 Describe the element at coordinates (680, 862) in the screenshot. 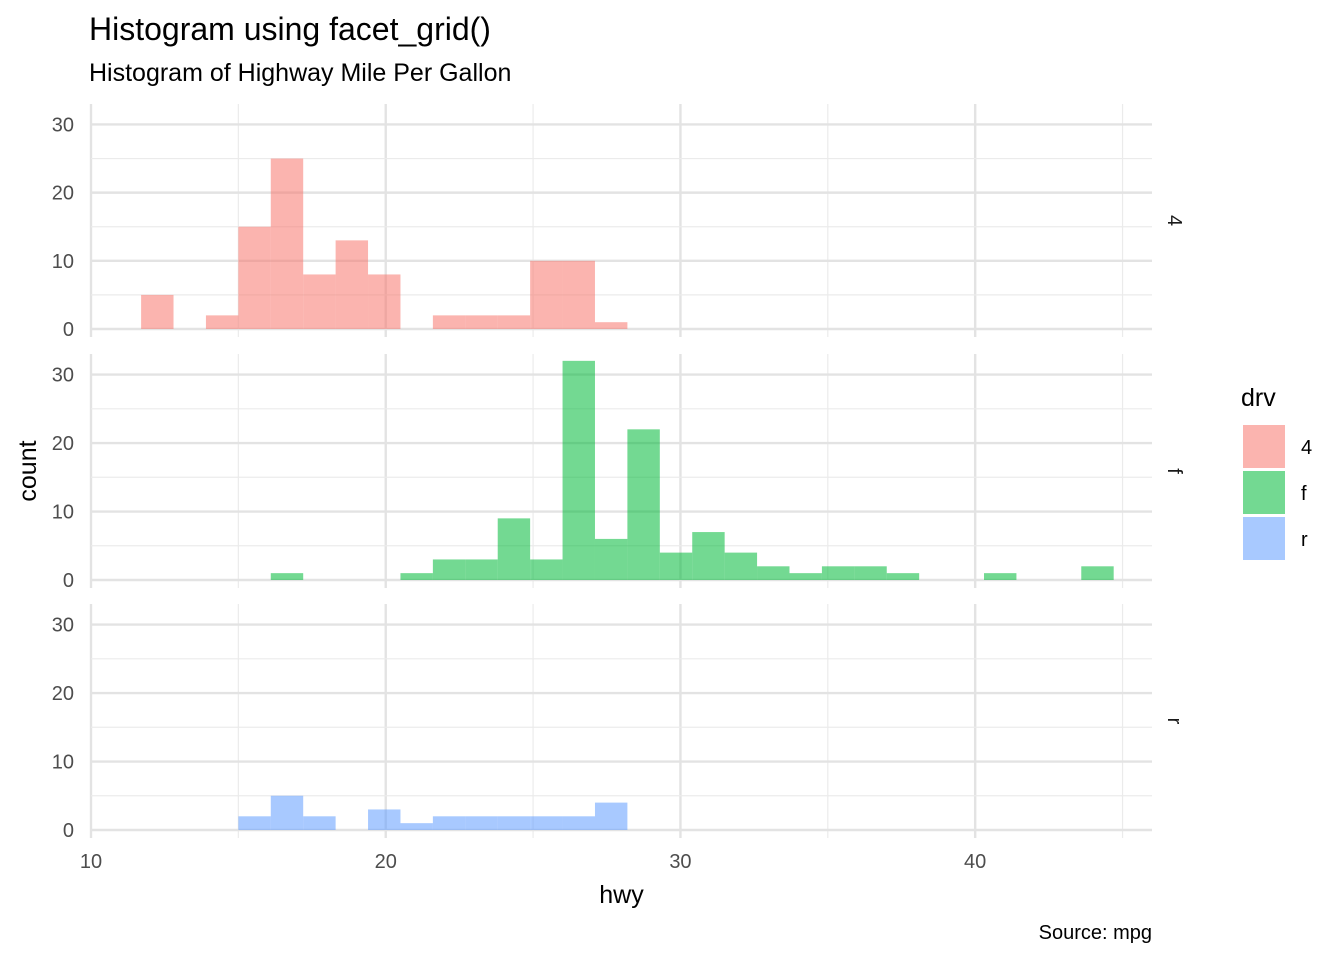

I see `x-tick-label: 30` at that location.